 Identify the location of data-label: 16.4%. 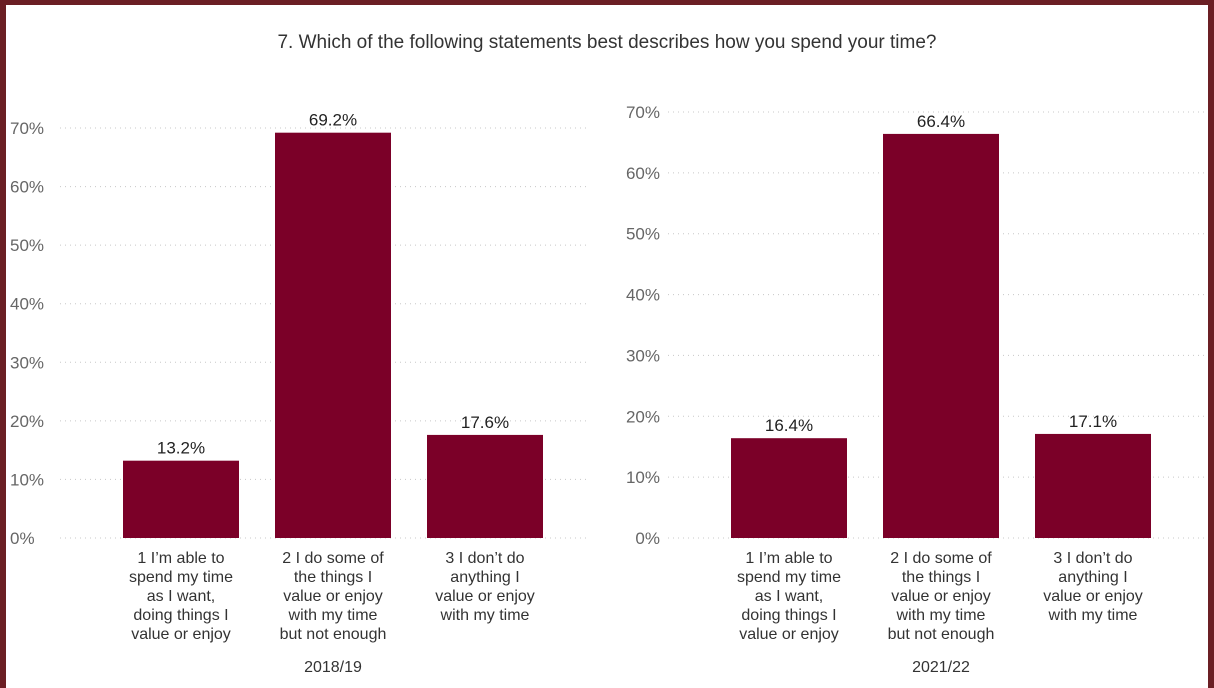
(789, 425).